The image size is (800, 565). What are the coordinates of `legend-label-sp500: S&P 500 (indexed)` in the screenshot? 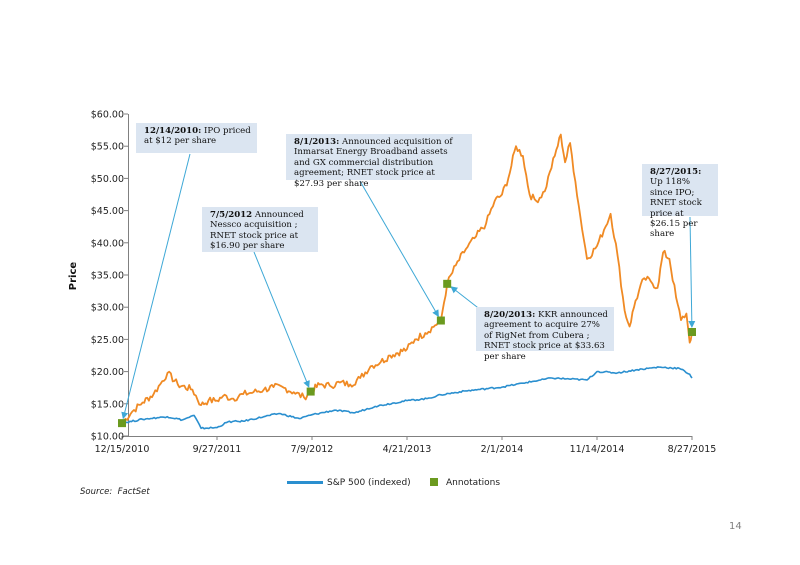 It's located at (369, 483).